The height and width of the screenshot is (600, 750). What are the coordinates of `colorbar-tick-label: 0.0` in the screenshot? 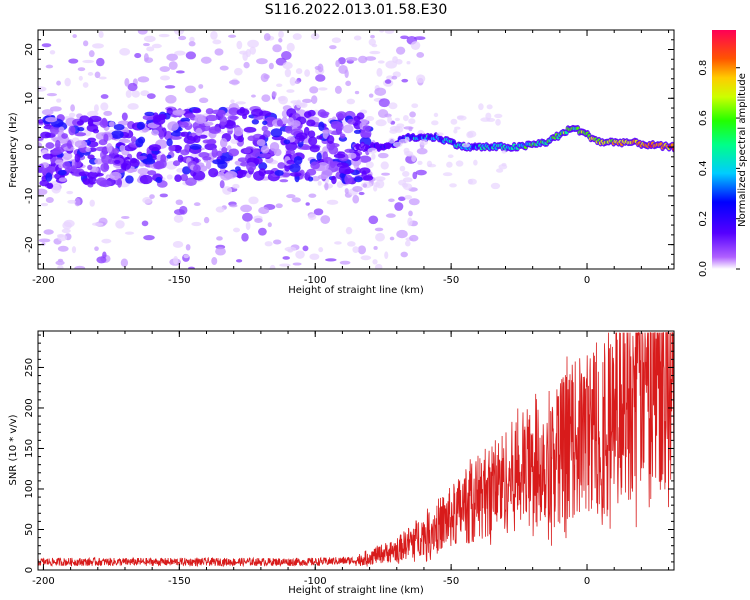 It's located at (703, 269).